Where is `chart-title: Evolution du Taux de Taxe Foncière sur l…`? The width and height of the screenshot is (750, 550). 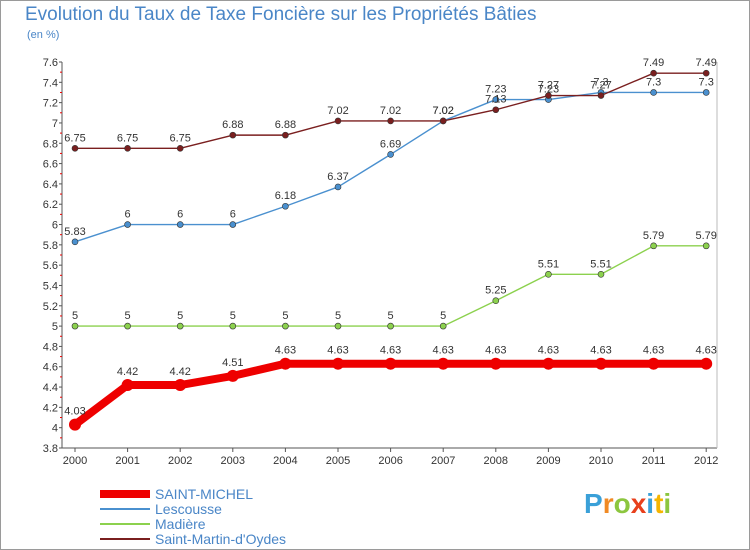 chart-title: Evolution du Taux de Taxe Foncière sur l… is located at coordinates (281, 14).